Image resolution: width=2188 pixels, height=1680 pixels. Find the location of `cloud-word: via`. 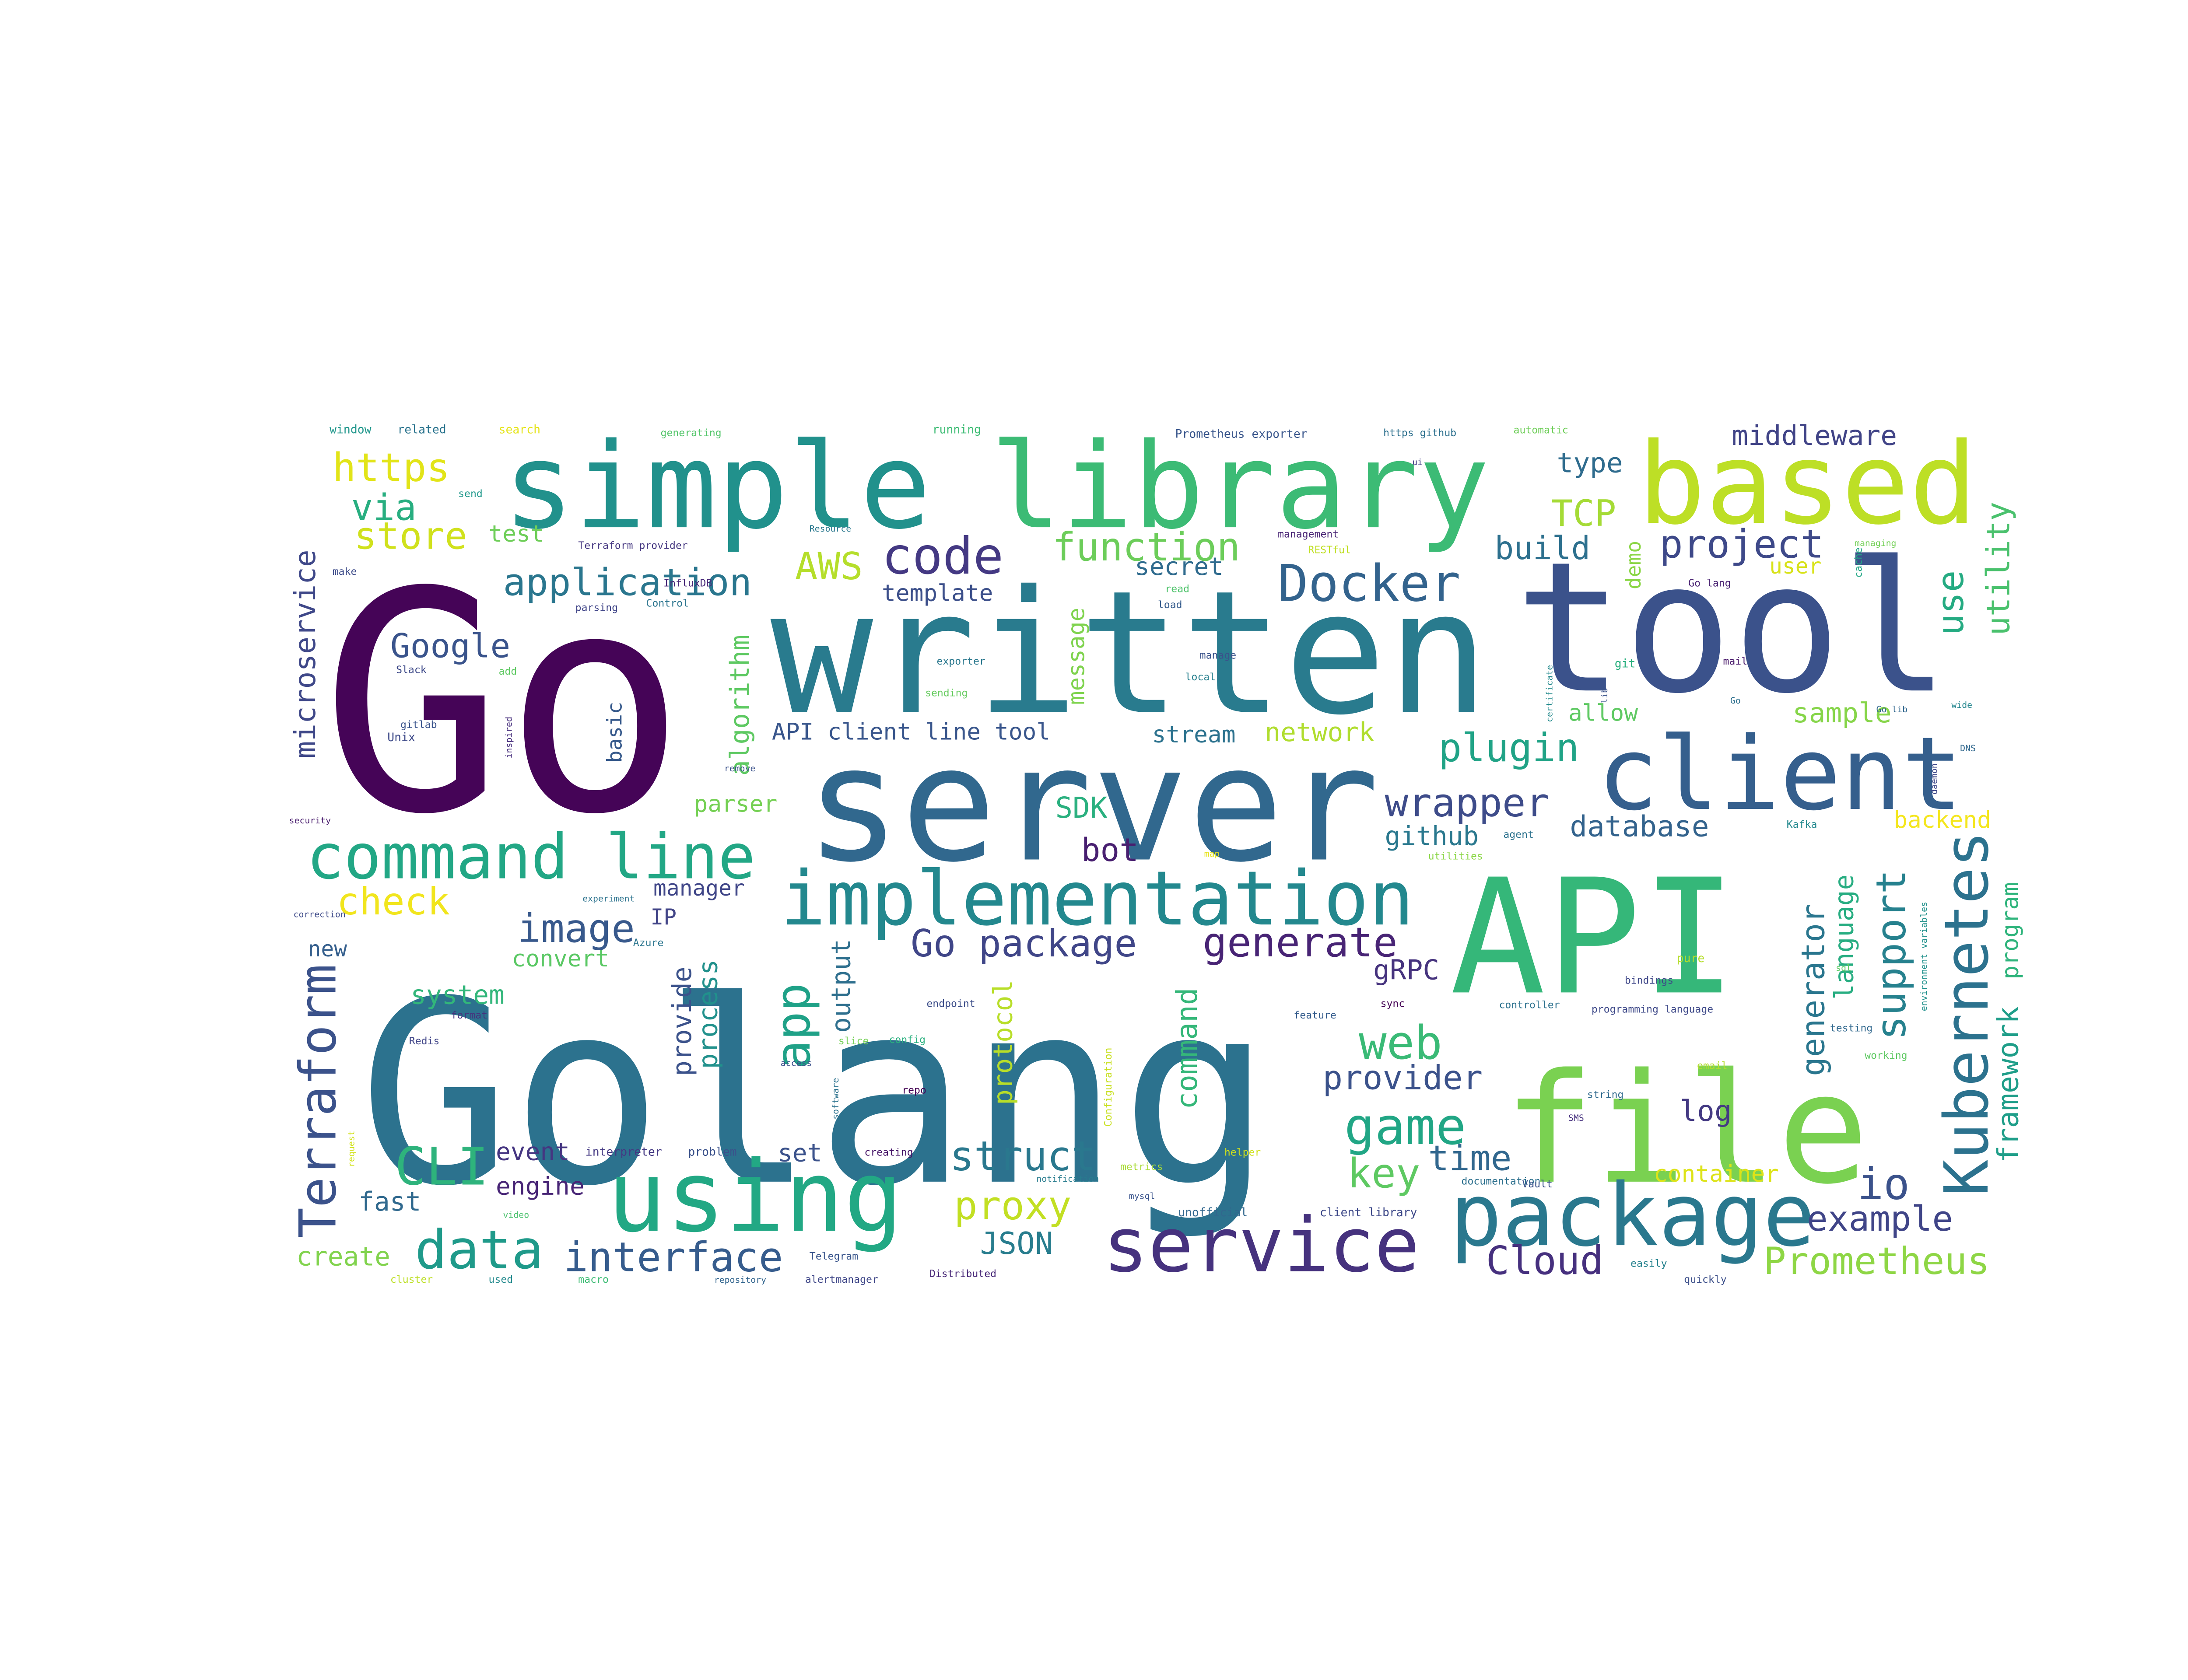

cloud-word: via is located at coordinates (384, 508).